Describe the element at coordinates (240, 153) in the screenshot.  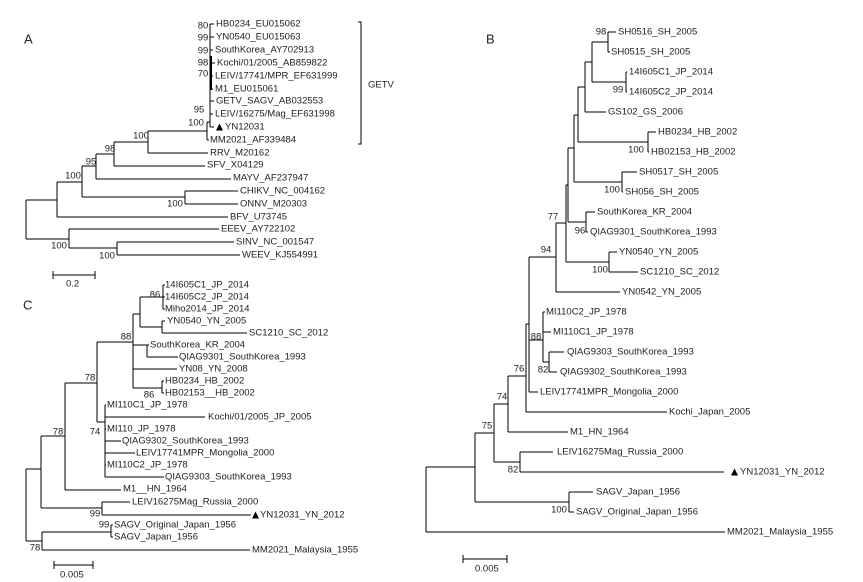
I see `leaf-label: RRV_M20162` at that location.